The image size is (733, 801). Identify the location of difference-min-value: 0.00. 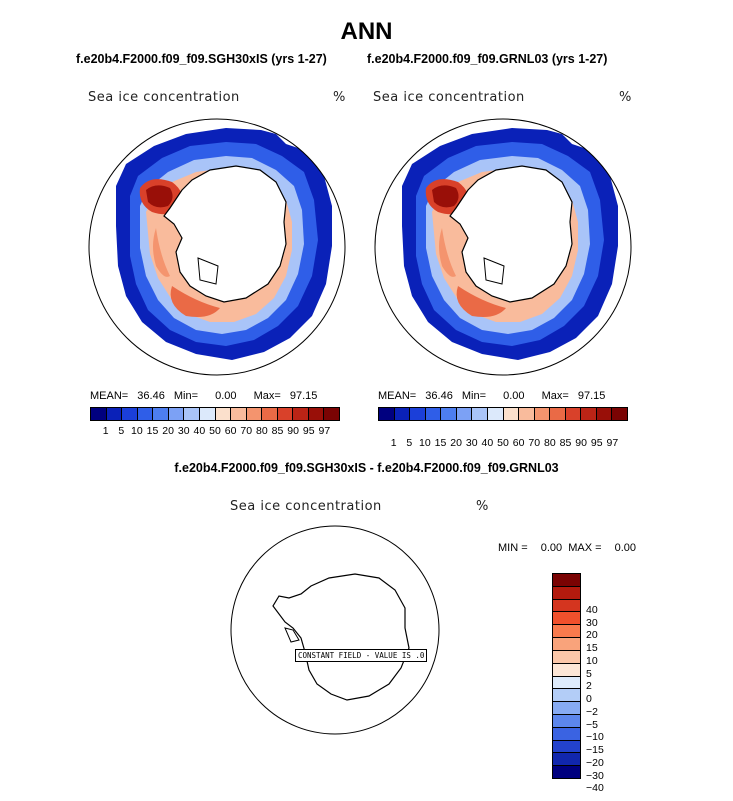
(551, 548).